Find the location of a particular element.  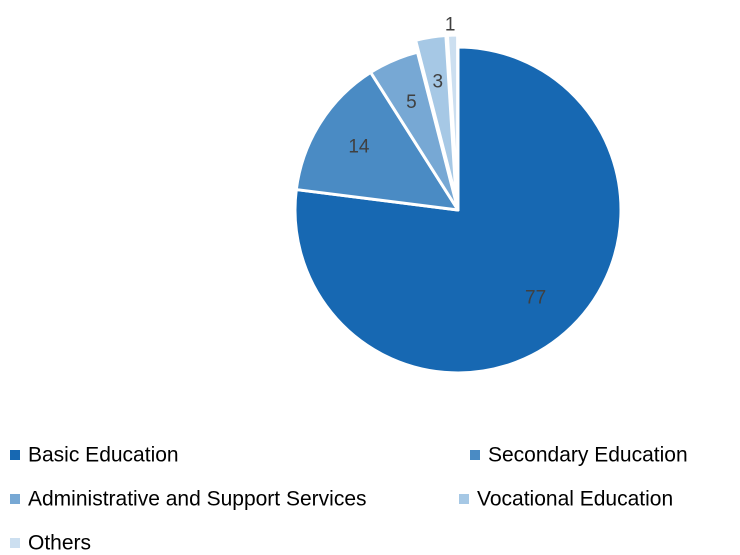

legend-label-administrative-and-support-services: Administrative and Support Services is located at coordinates (197, 499).